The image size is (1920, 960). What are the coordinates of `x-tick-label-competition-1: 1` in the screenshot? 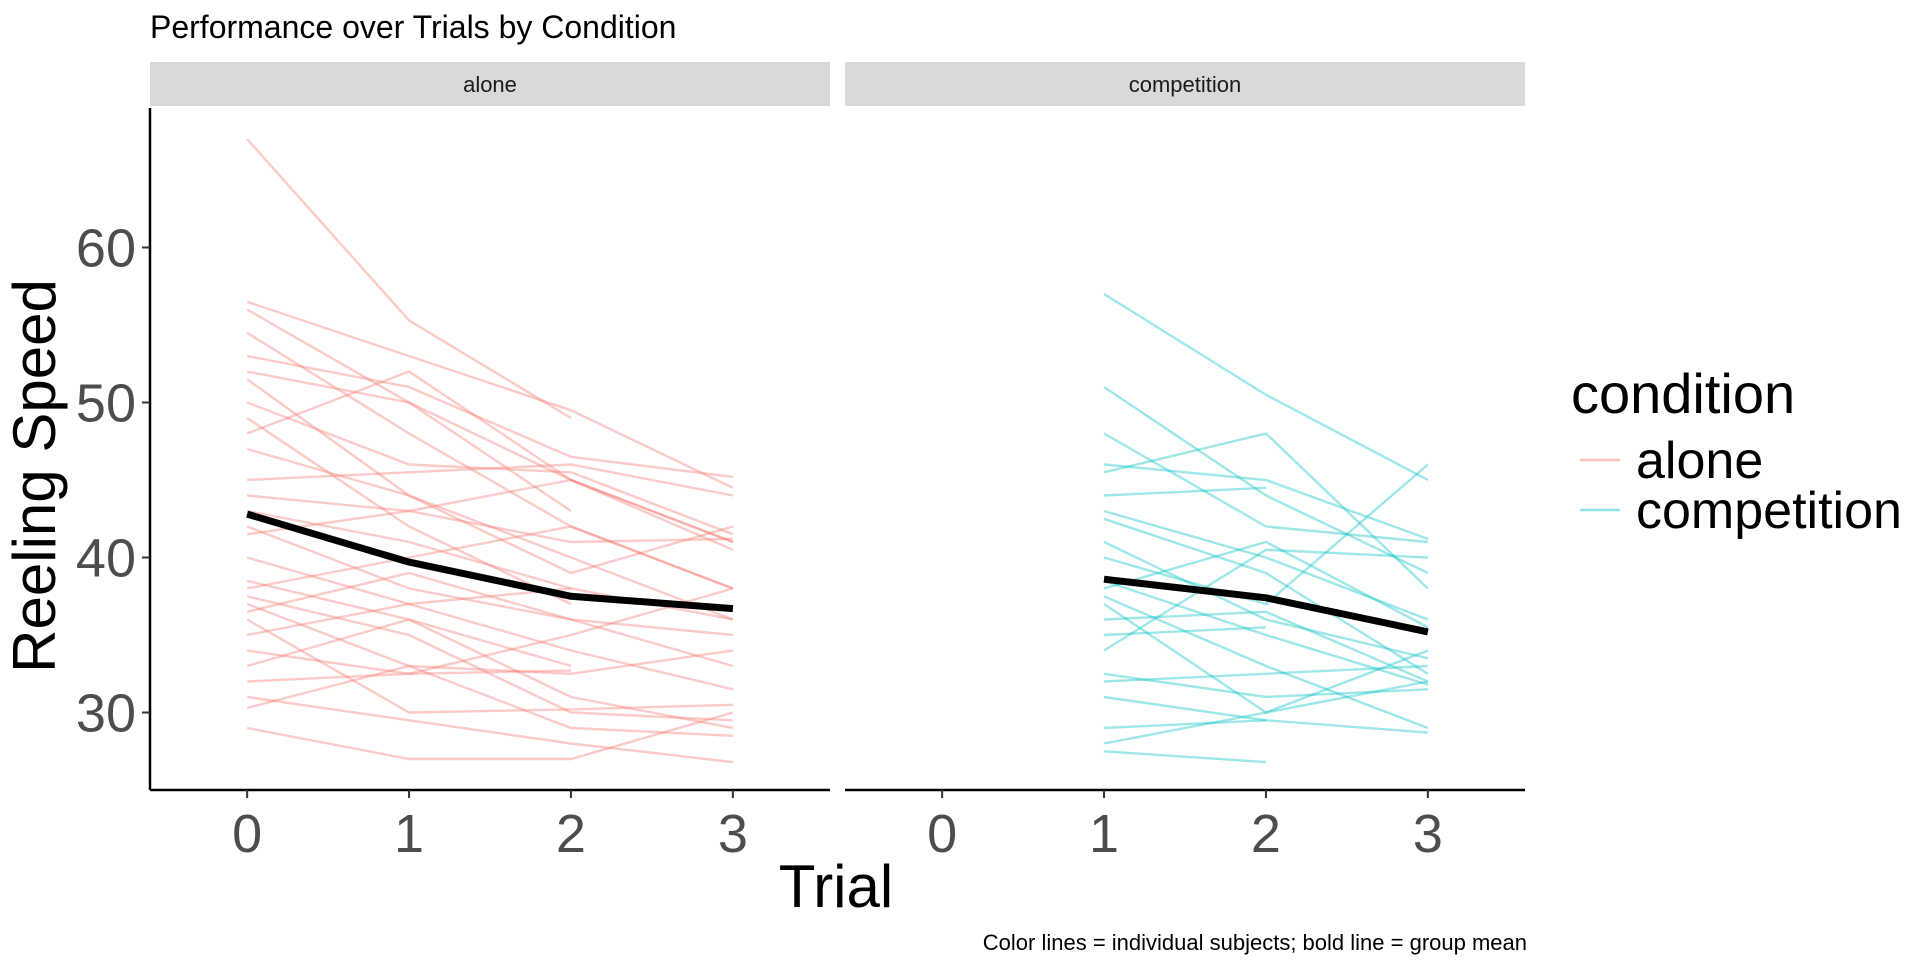 It's located at (1104, 834).